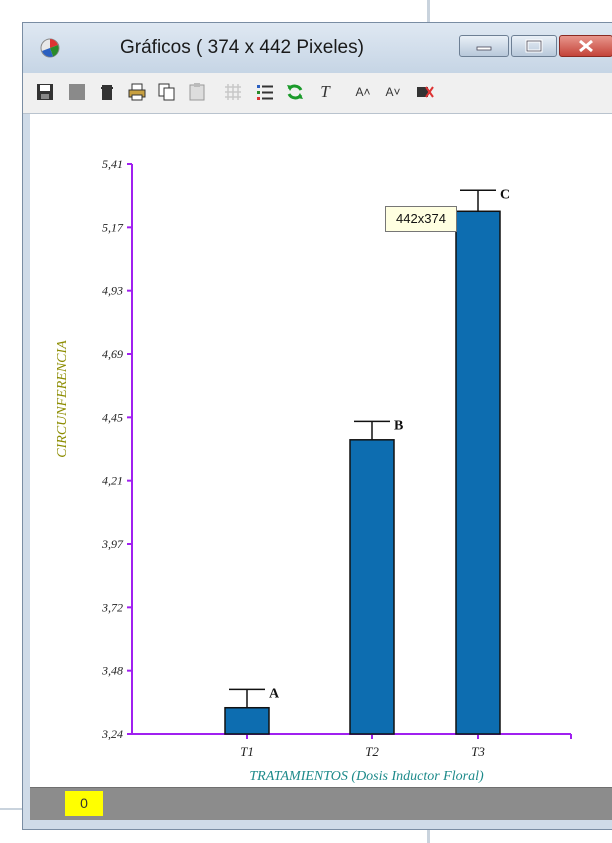 Image resolution: width=612 pixels, height=843 pixels. I want to click on legend-icon, so click(265, 92).